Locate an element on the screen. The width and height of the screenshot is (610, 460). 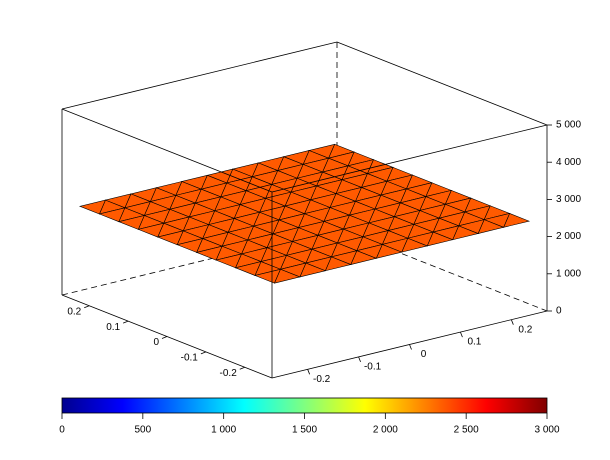
colorbar-tick-label: 2 500 is located at coordinates (466, 430).